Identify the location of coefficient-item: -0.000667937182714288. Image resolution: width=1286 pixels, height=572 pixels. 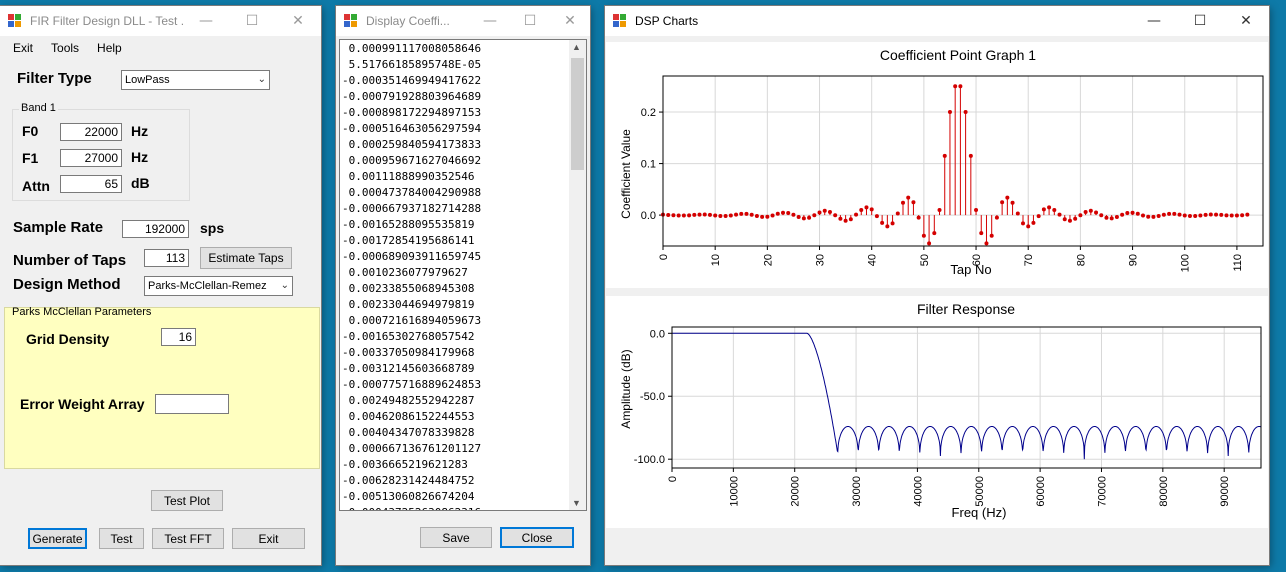
(412, 208).